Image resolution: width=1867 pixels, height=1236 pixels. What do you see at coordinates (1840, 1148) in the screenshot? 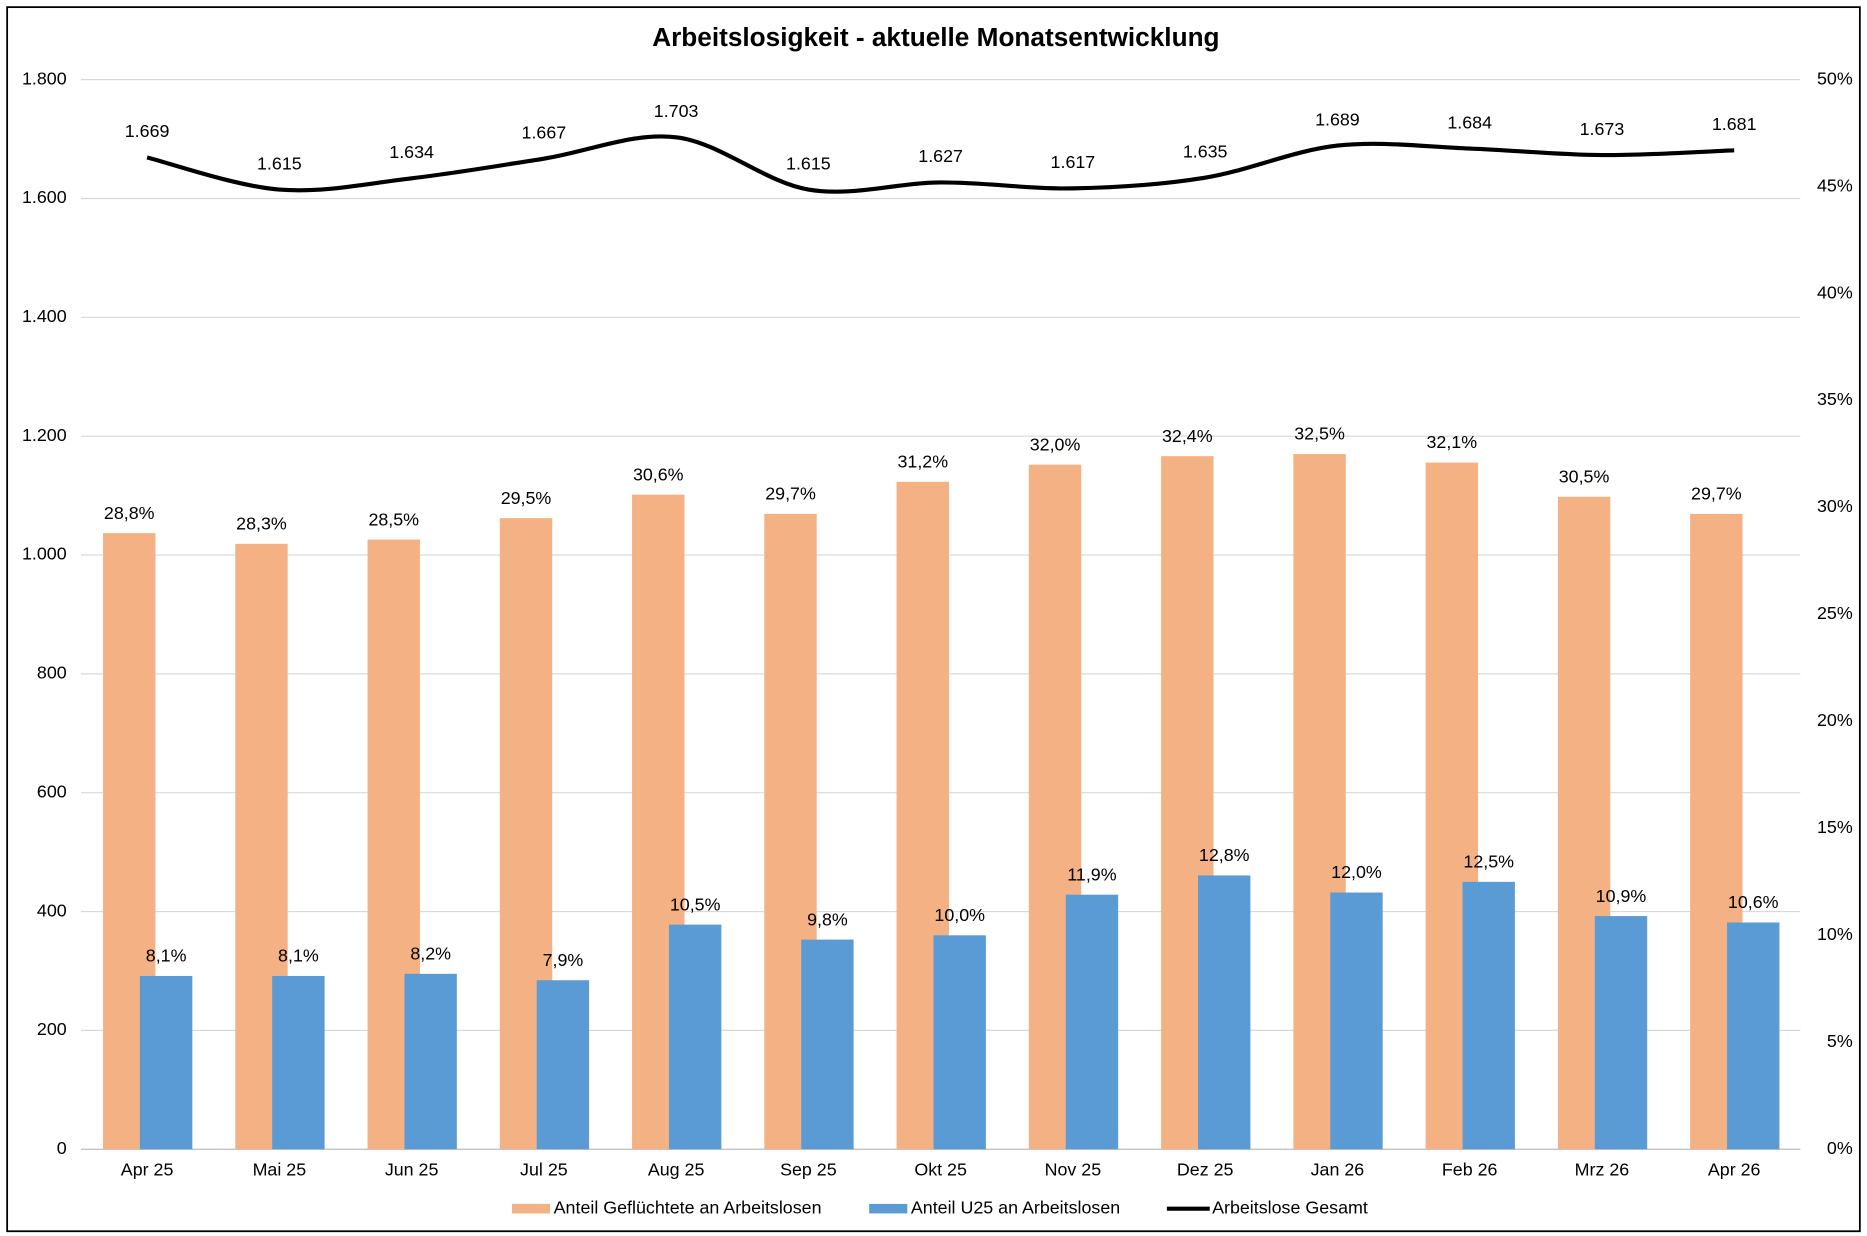
I see `y2-tick-label: 0%` at bounding box center [1840, 1148].